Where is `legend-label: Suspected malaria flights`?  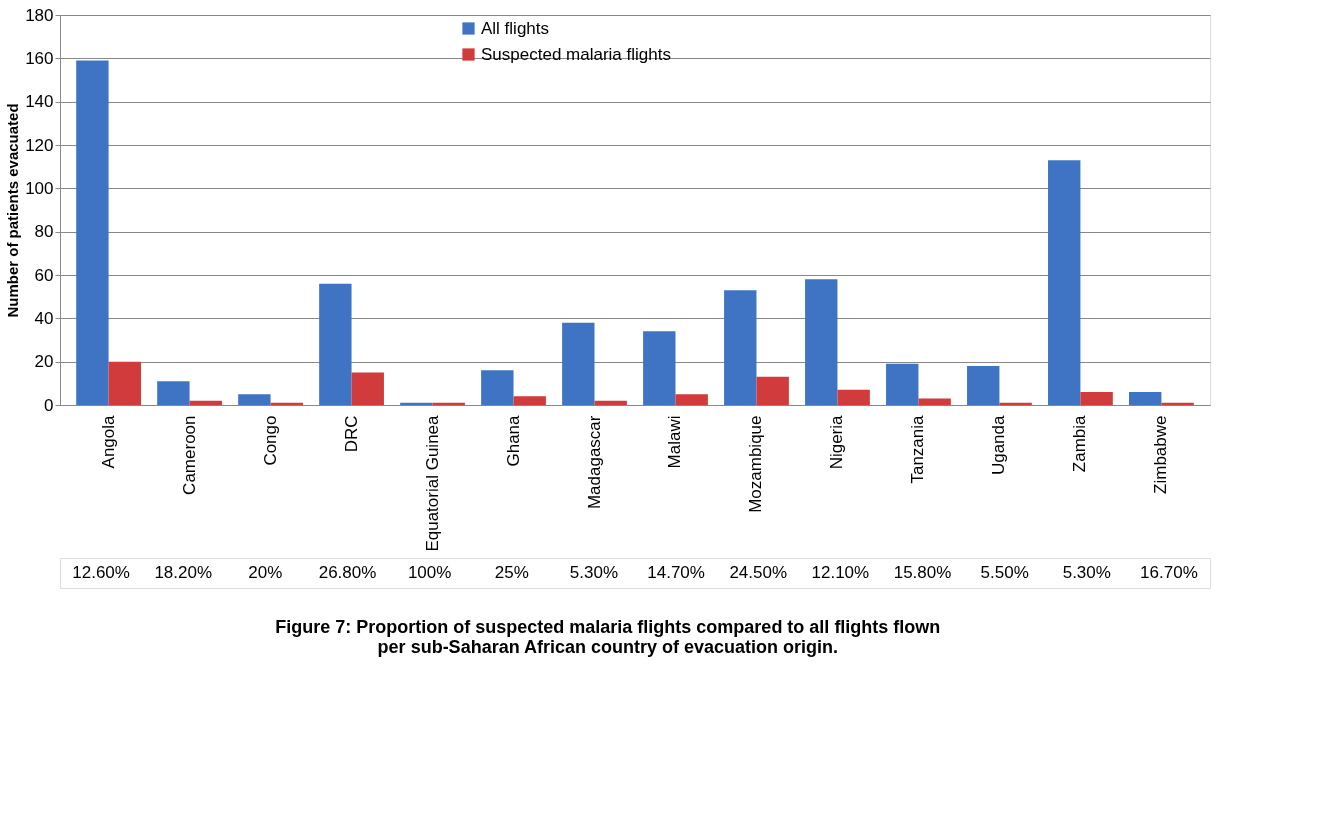
legend-label: Suspected malaria flights is located at coordinates (576, 54).